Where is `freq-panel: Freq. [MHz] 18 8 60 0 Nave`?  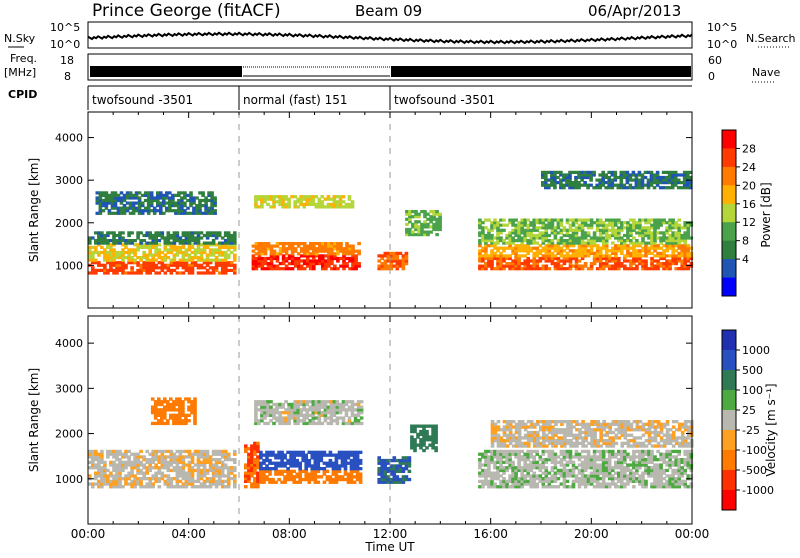 freq-panel: Freq. [MHz] 18 8 60 0 Nave is located at coordinates (392, 67).